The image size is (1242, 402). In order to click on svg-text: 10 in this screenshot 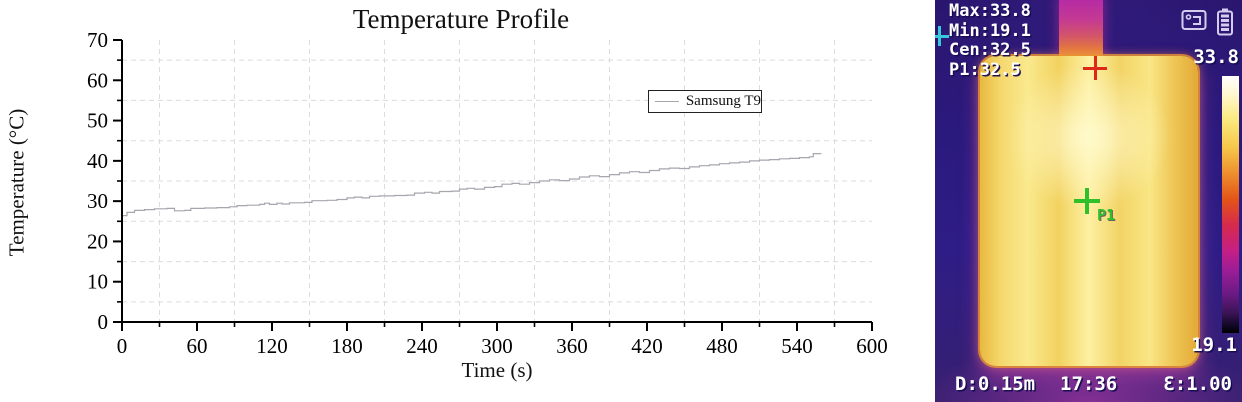, I will do `click(97, 282)`.